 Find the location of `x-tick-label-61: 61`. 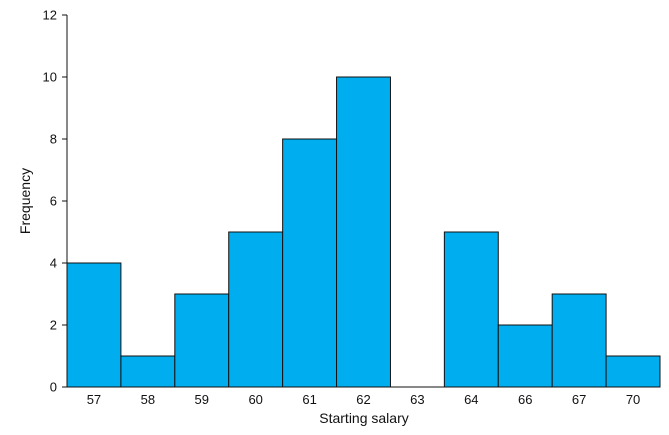

x-tick-label-61: 61 is located at coordinates (309, 399).